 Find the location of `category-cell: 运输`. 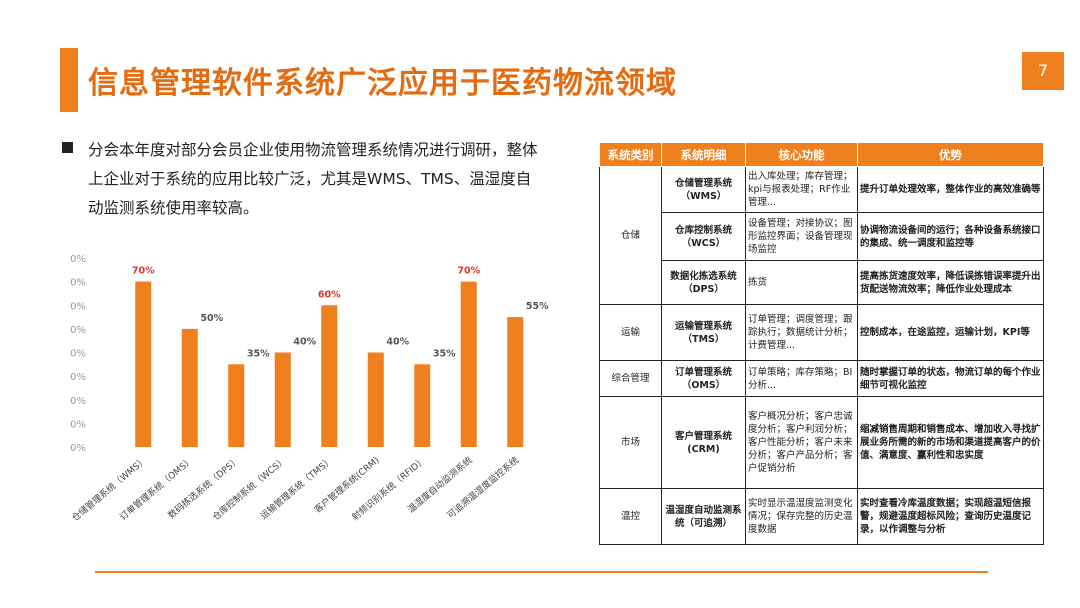

category-cell: 运输 is located at coordinates (630, 332).